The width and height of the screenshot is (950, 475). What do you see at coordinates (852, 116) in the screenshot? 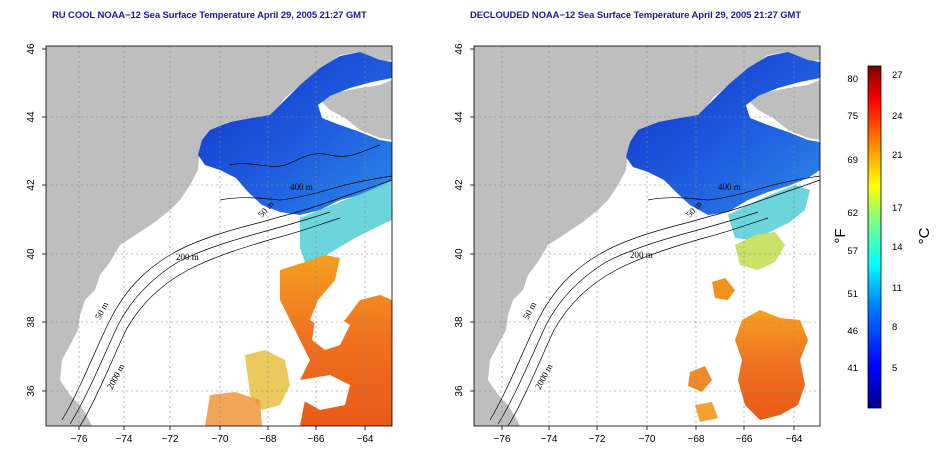
I see `fahrenheit-label: 75` at bounding box center [852, 116].